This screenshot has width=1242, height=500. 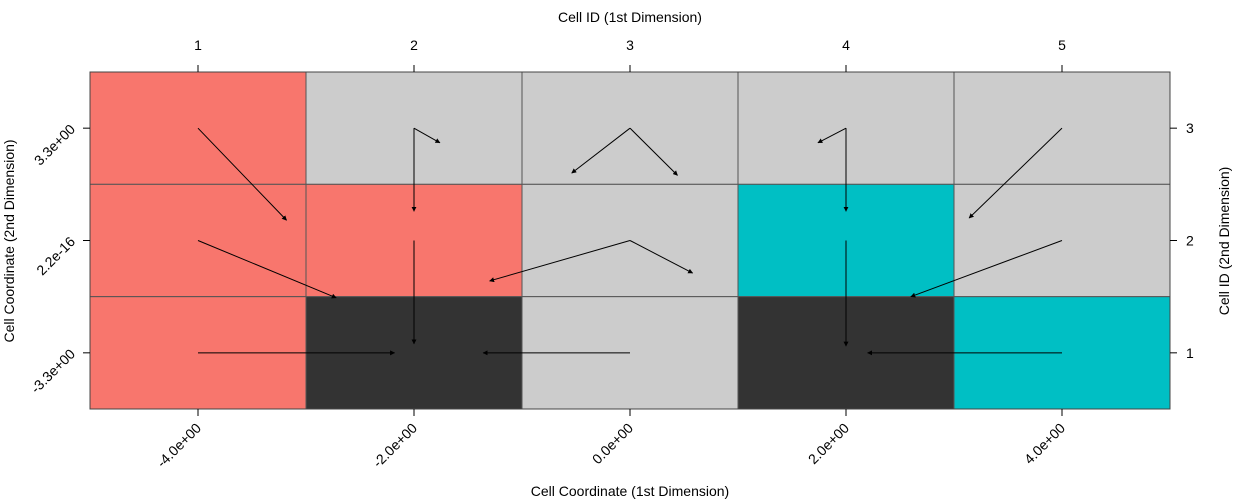 What do you see at coordinates (55, 145) in the screenshot?
I see `left-tick-label: 3.3e+00` at bounding box center [55, 145].